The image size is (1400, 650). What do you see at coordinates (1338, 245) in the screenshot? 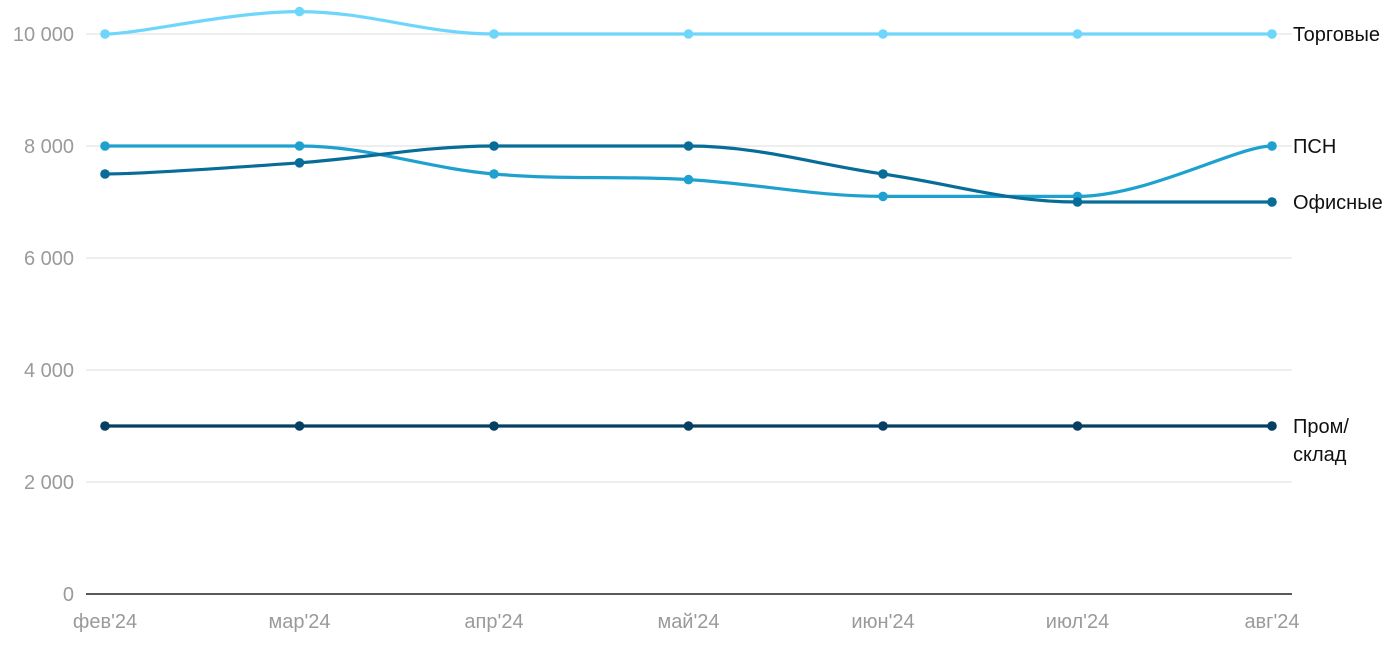
I see `series-labels: Торговые ПСН Офисные Пром/склад` at bounding box center [1338, 245].